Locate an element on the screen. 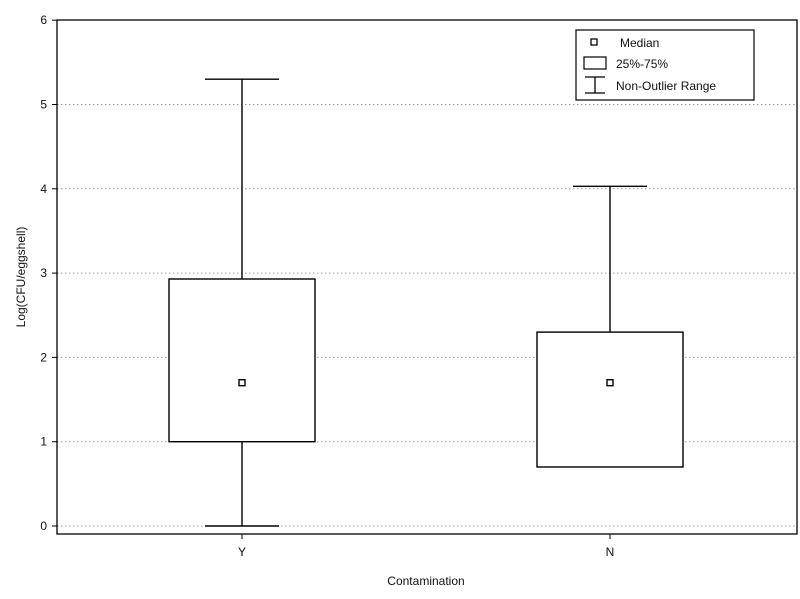  legend-box-label: 25%-75% is located at coordinates (642, 64).